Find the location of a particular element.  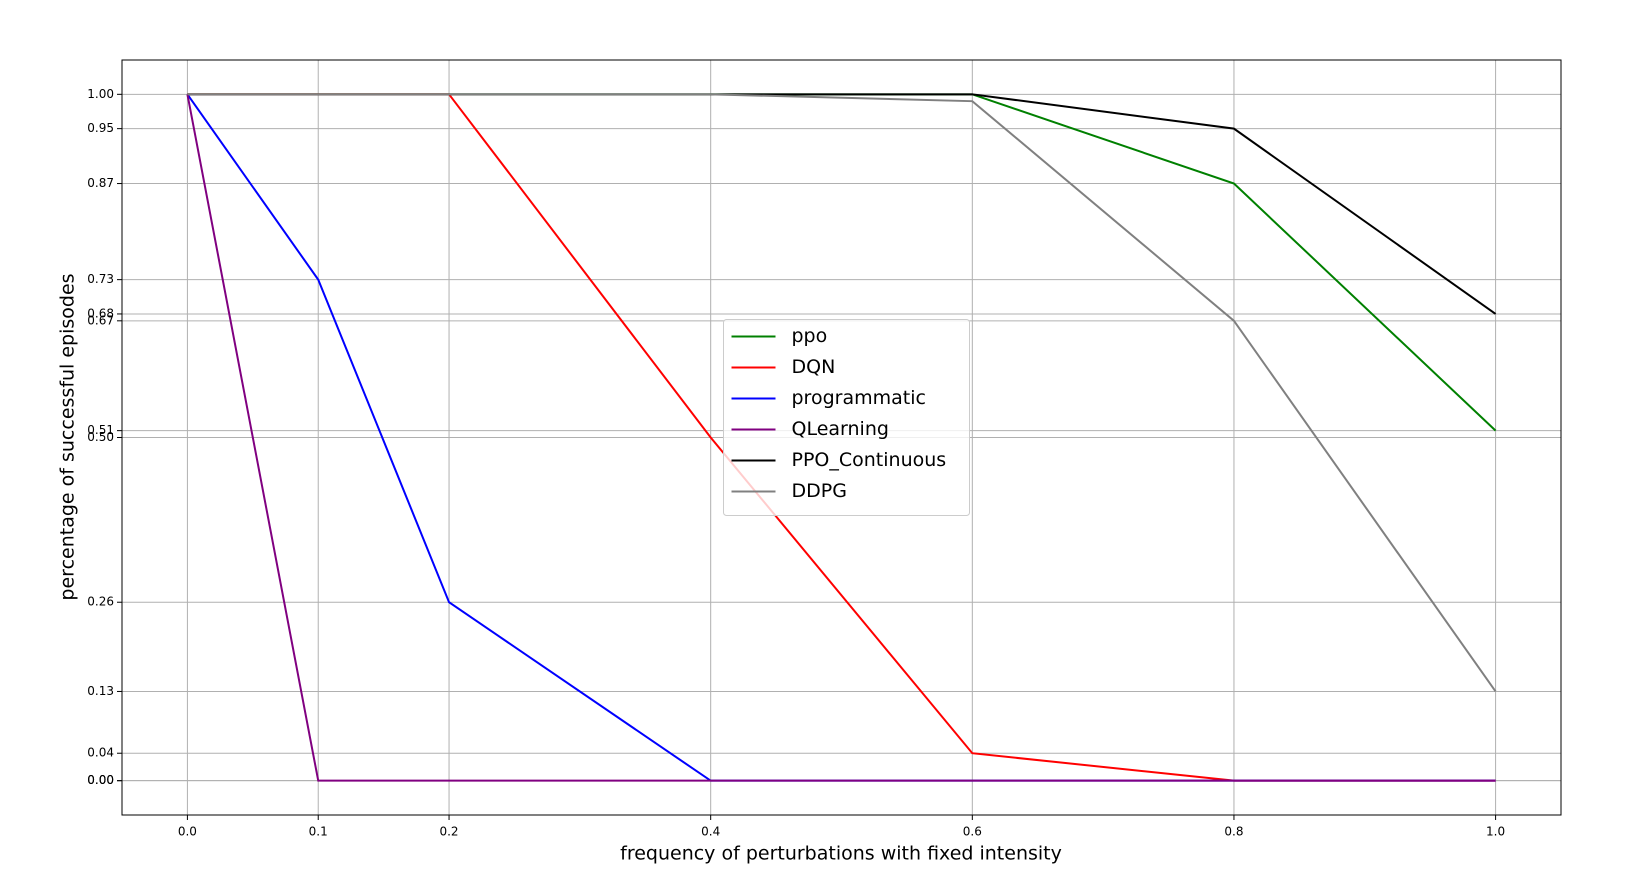

legend-label: ppo is located at coordinates (810, 336).